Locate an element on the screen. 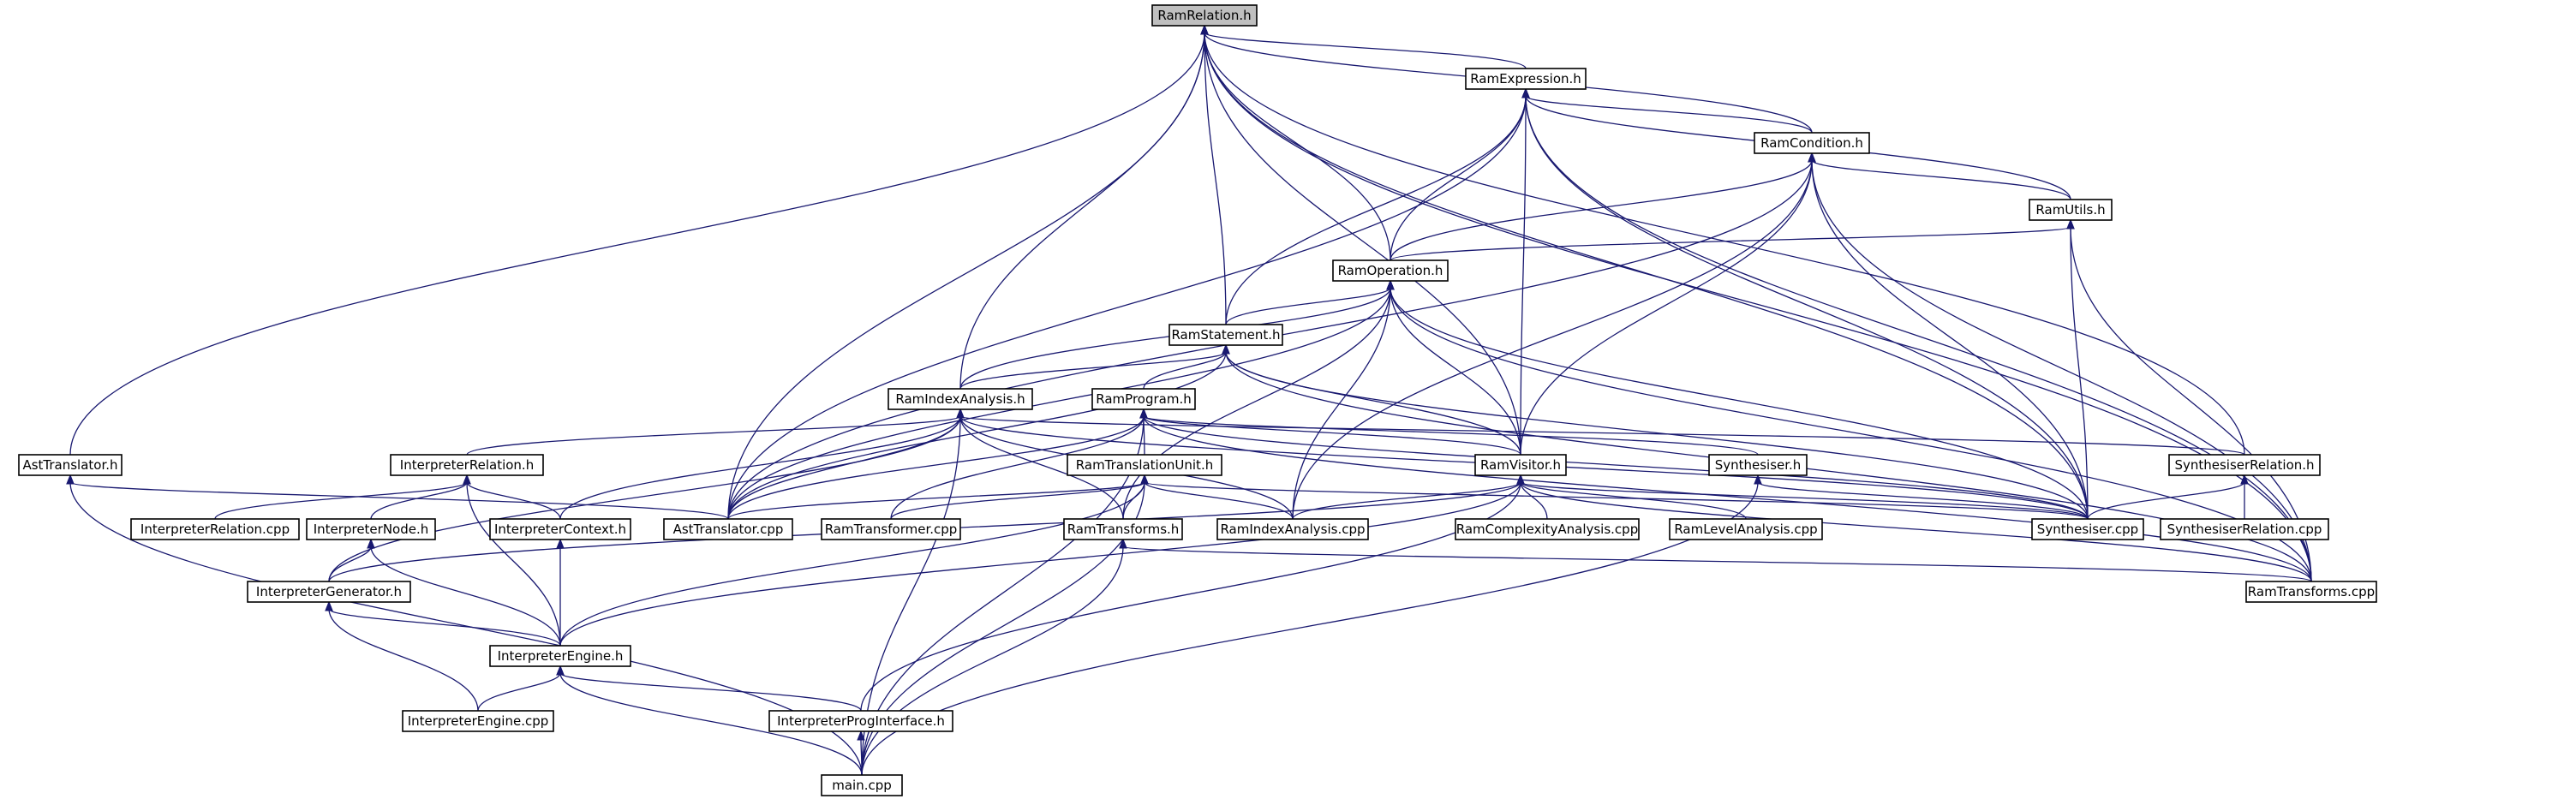 The height and width of the screenshot is (799, 2576). edge-ramtransforms-h-to-main-cpp is located at coordinates (993, 661).